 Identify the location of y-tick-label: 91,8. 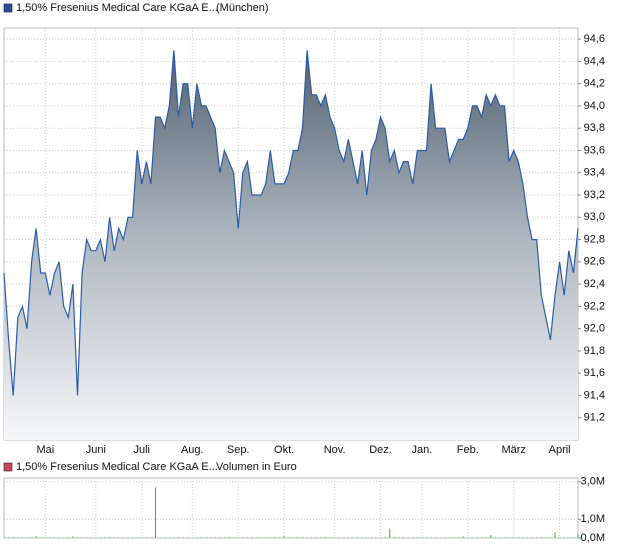
(594, 351).